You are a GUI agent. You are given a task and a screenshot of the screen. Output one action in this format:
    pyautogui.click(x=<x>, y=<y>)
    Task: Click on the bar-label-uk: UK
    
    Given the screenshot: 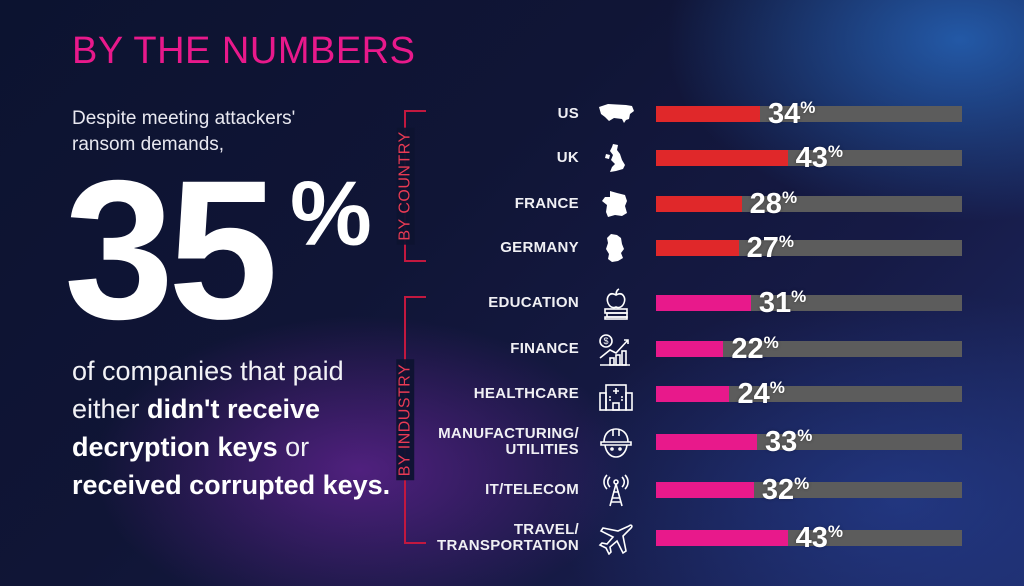 What is the action you would take?
    pyautogui.click(x=567, y=157)
    